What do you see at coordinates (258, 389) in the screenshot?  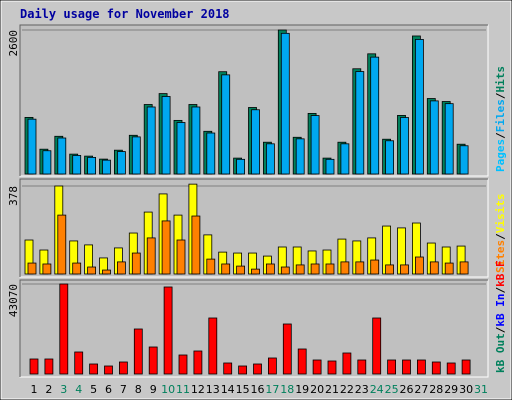 I see `x-tick-label: 16` at bounding box center [258, 389].